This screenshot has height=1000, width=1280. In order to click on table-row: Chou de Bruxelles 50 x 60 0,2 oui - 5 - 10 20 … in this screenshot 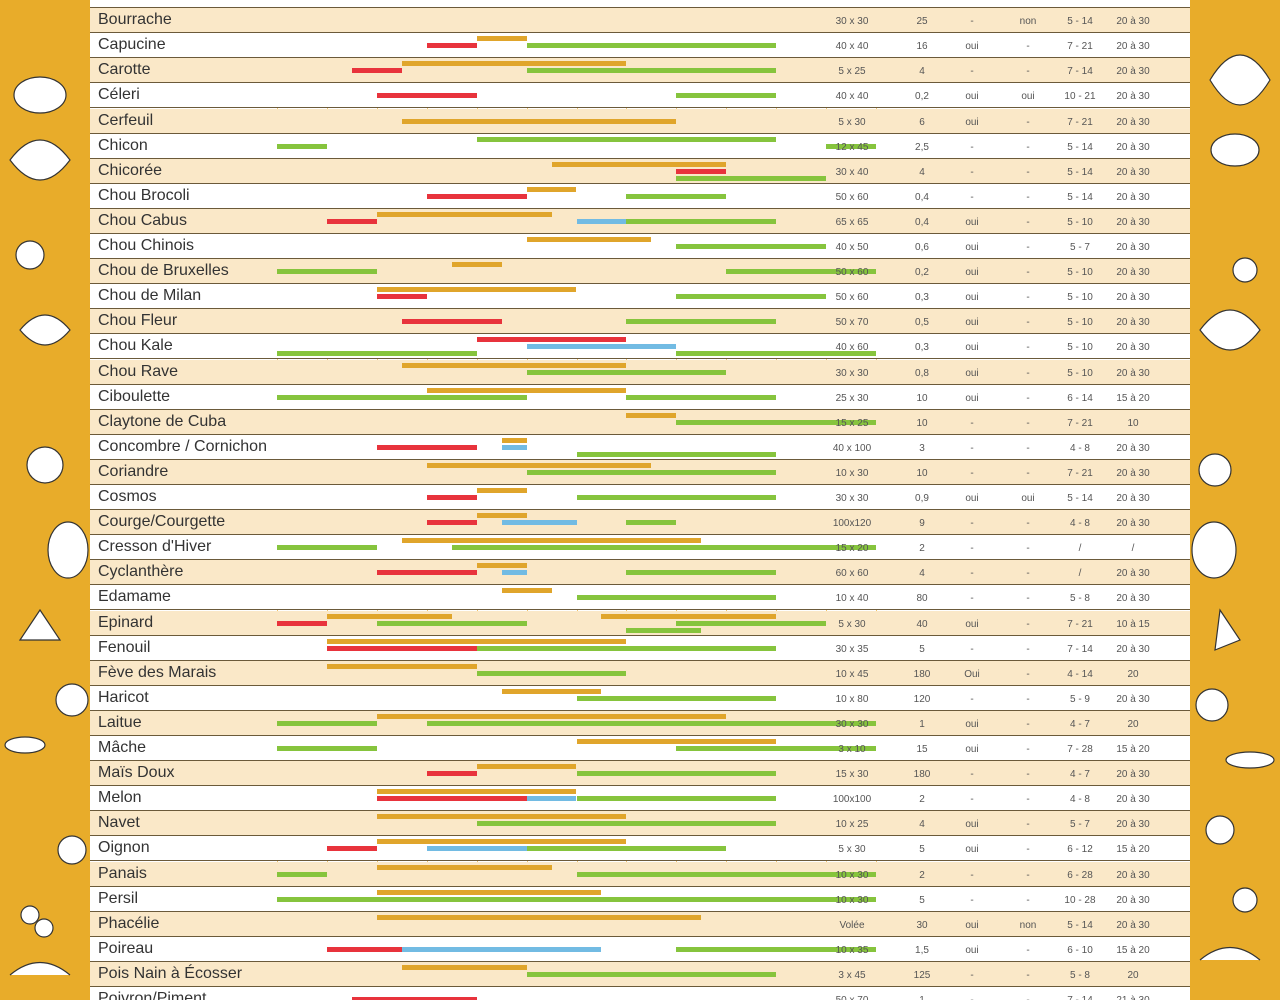, I will do `click(640, 272)`.